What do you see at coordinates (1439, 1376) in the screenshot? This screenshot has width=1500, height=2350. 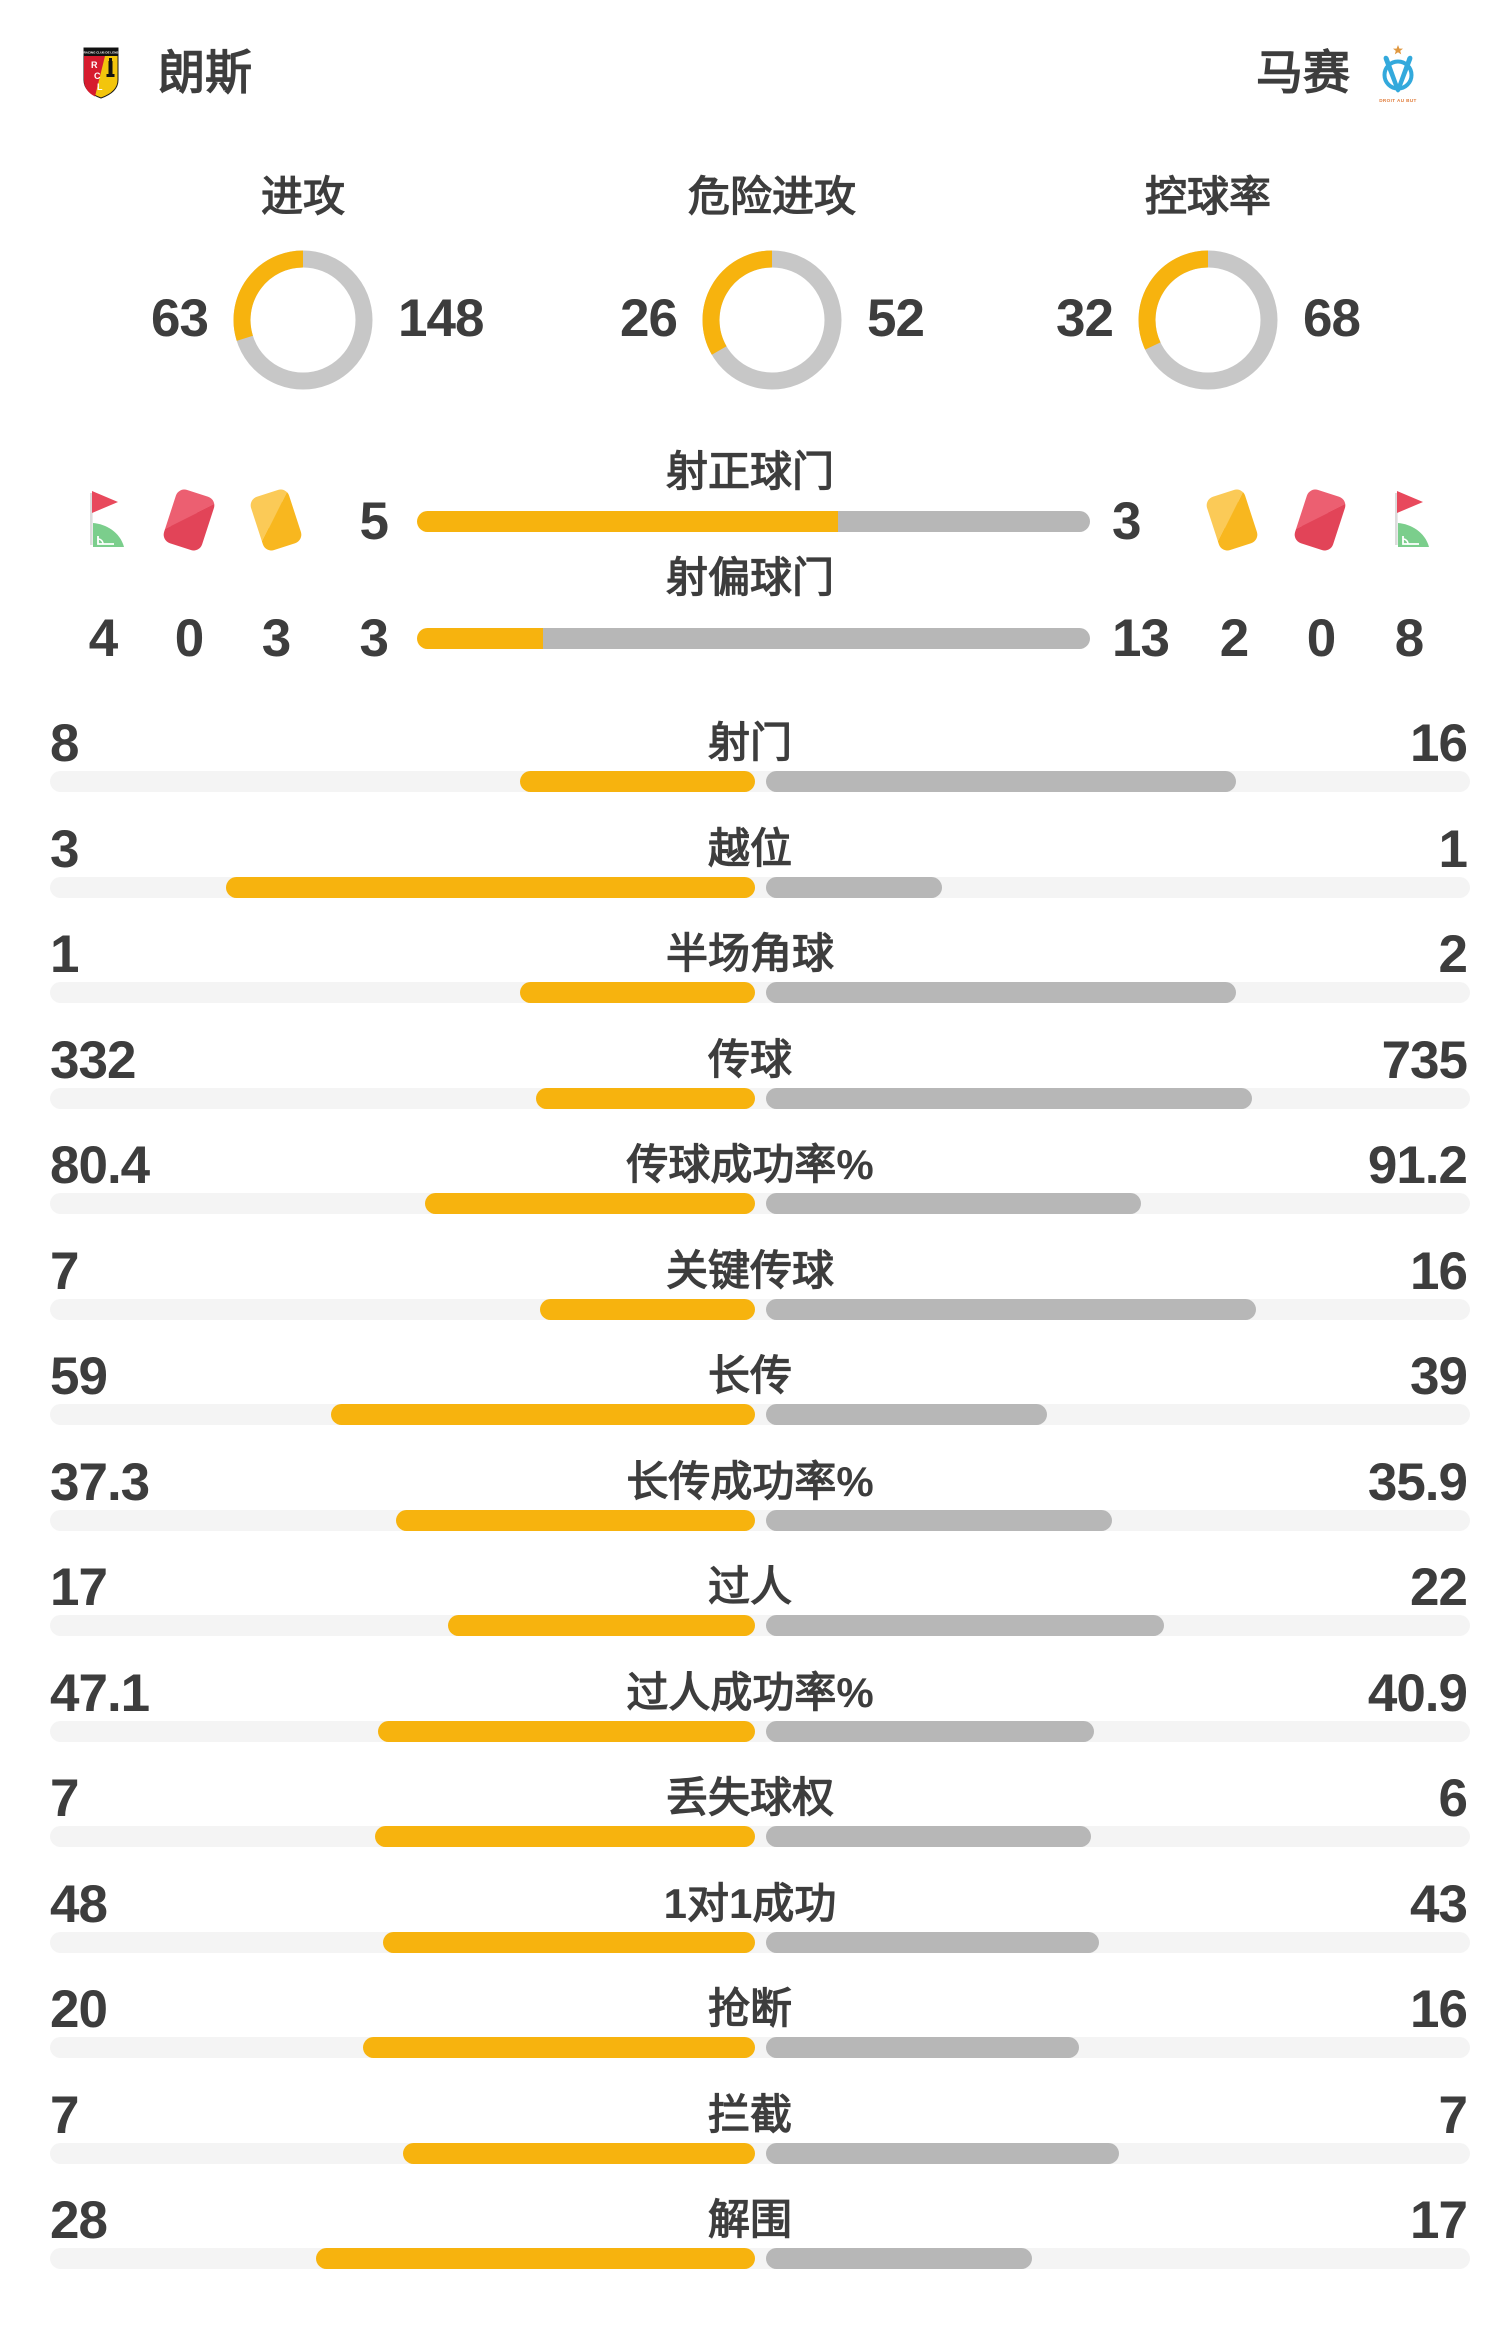 I see `stat-away-value: 39` at bounding box center [1439, 1376].